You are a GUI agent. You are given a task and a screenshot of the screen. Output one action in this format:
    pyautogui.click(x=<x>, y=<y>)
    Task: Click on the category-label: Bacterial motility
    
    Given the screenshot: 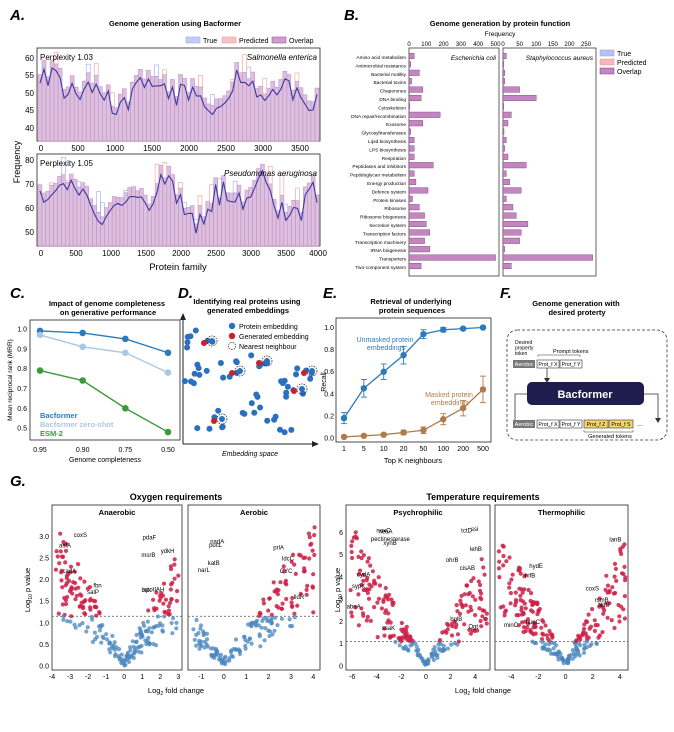 What is the action you would take?
    pyautogui.click(x=389, y=75)
    